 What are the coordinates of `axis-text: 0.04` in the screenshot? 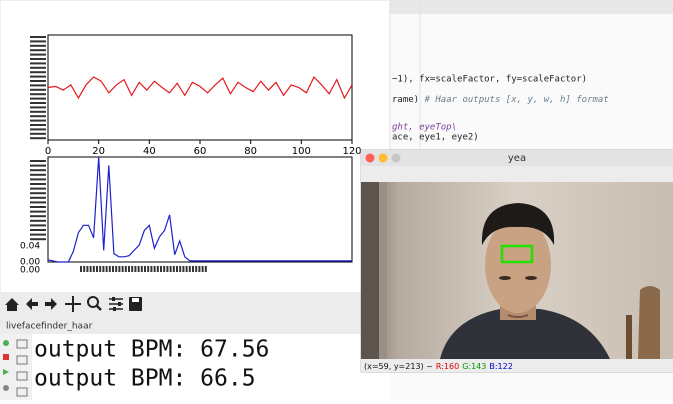 It's located at (30, 247).